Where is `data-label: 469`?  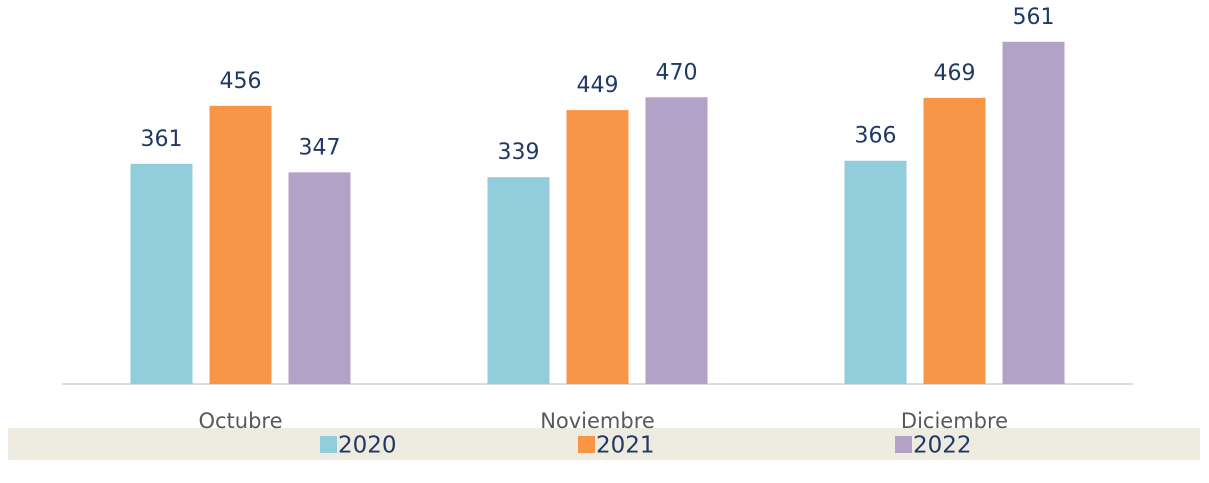
data-label: 469 is located at coordinates (955, 73).